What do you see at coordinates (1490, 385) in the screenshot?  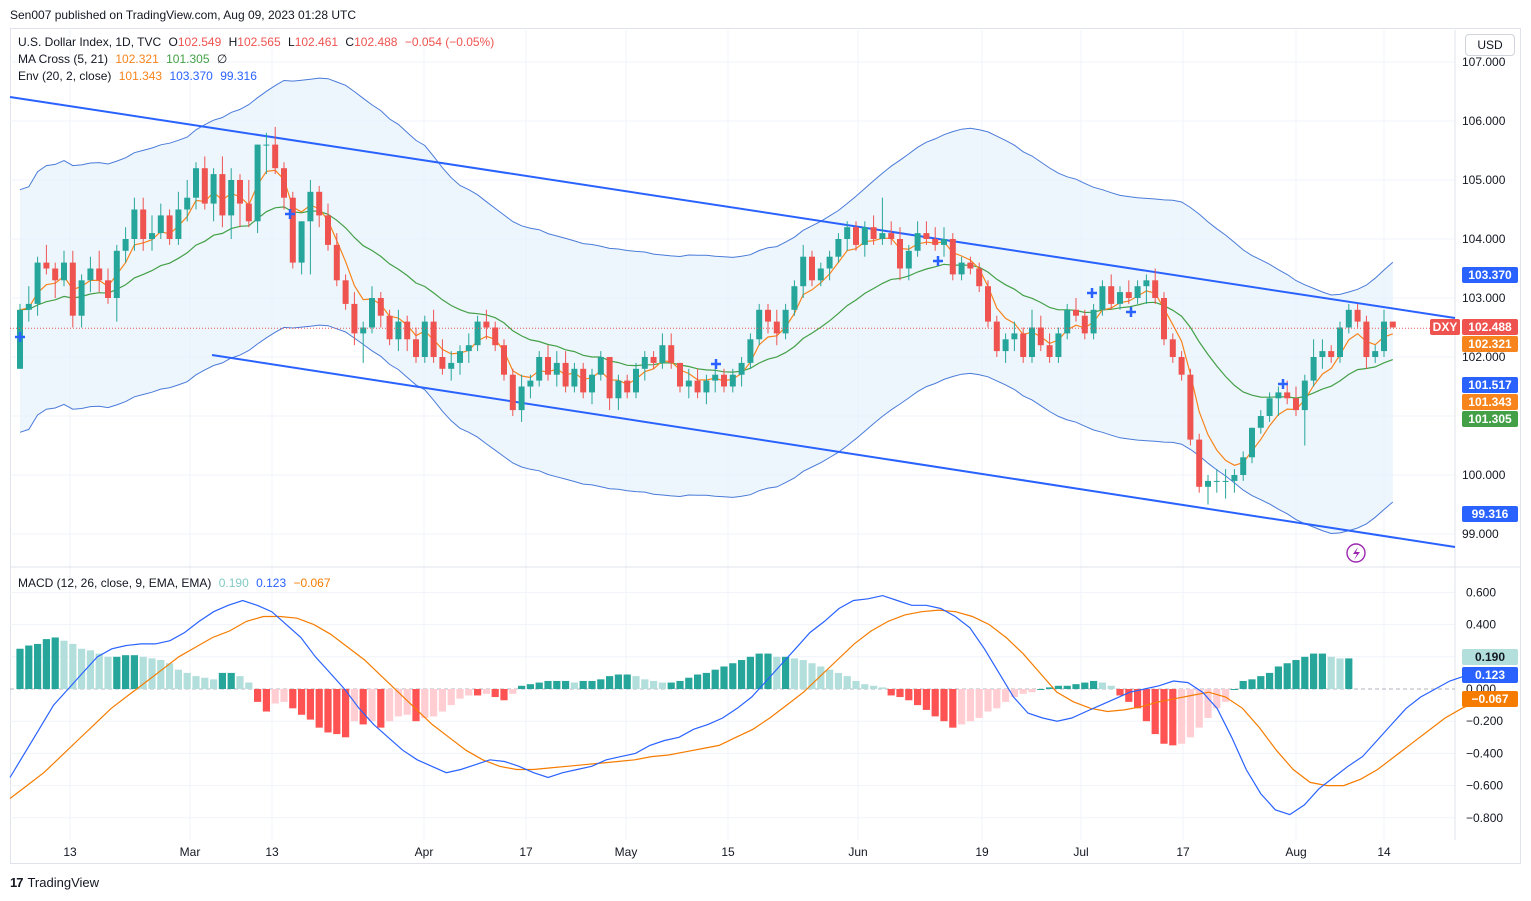 I see `svg-text: 101.517` at bounding box center [1490, 385].